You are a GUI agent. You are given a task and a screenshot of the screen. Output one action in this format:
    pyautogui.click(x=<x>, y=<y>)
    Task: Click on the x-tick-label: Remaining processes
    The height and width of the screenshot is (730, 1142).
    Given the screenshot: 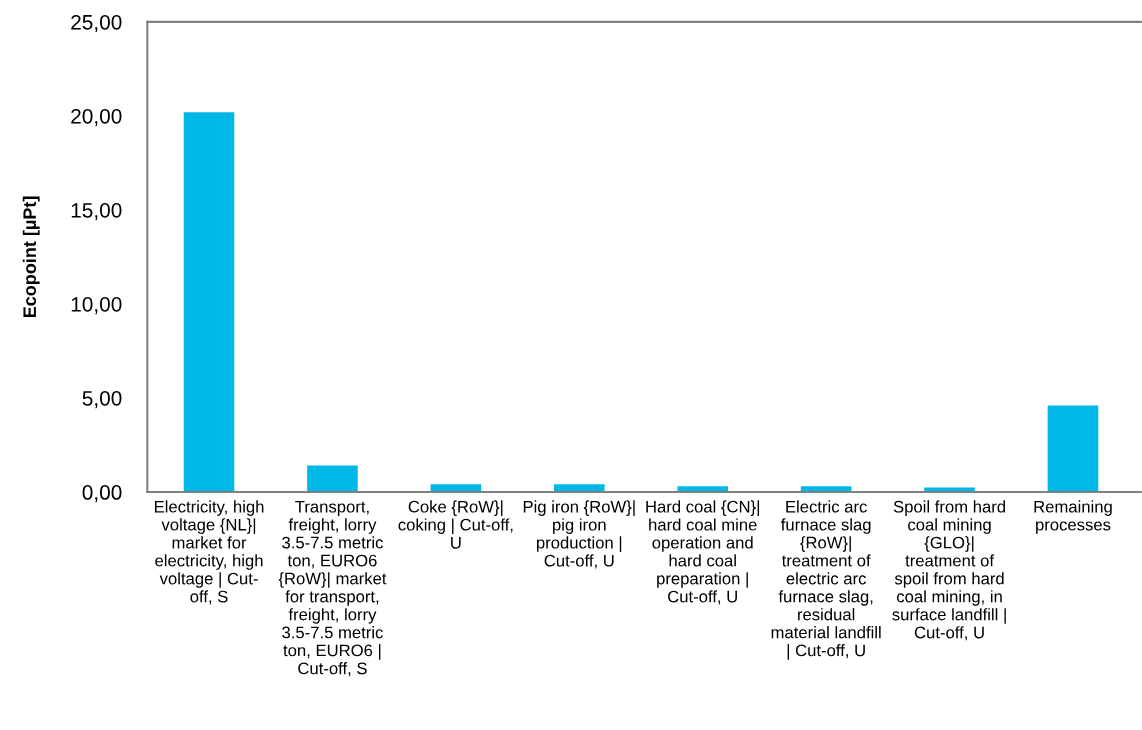 What is the action you would take?
    pyautogui.click(x=1073, y=517)
    